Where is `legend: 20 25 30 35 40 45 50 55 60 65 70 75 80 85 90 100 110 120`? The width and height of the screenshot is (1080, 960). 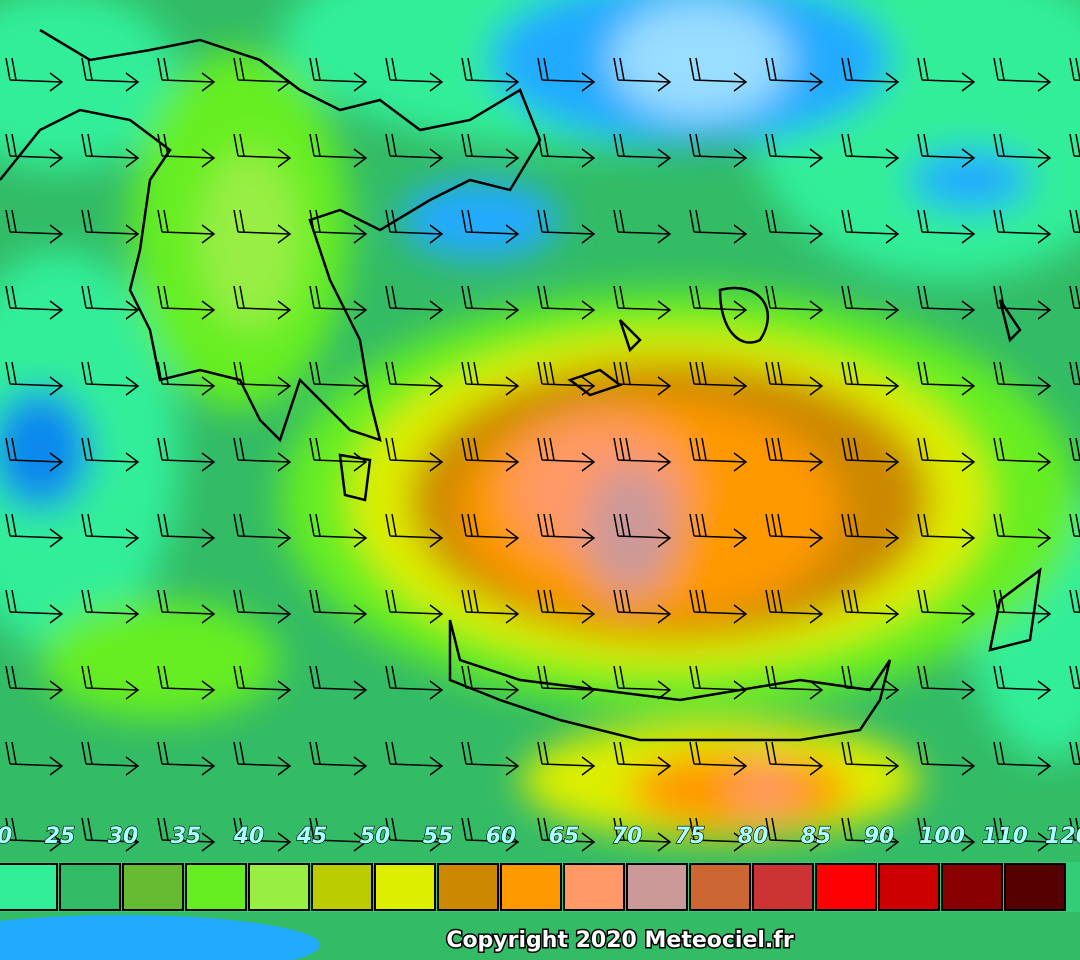
legend: 20 25 30 35 40 45 50 55 60 65 70 75 80 85 90 100 110 120 is located at coordinates (540, 867).